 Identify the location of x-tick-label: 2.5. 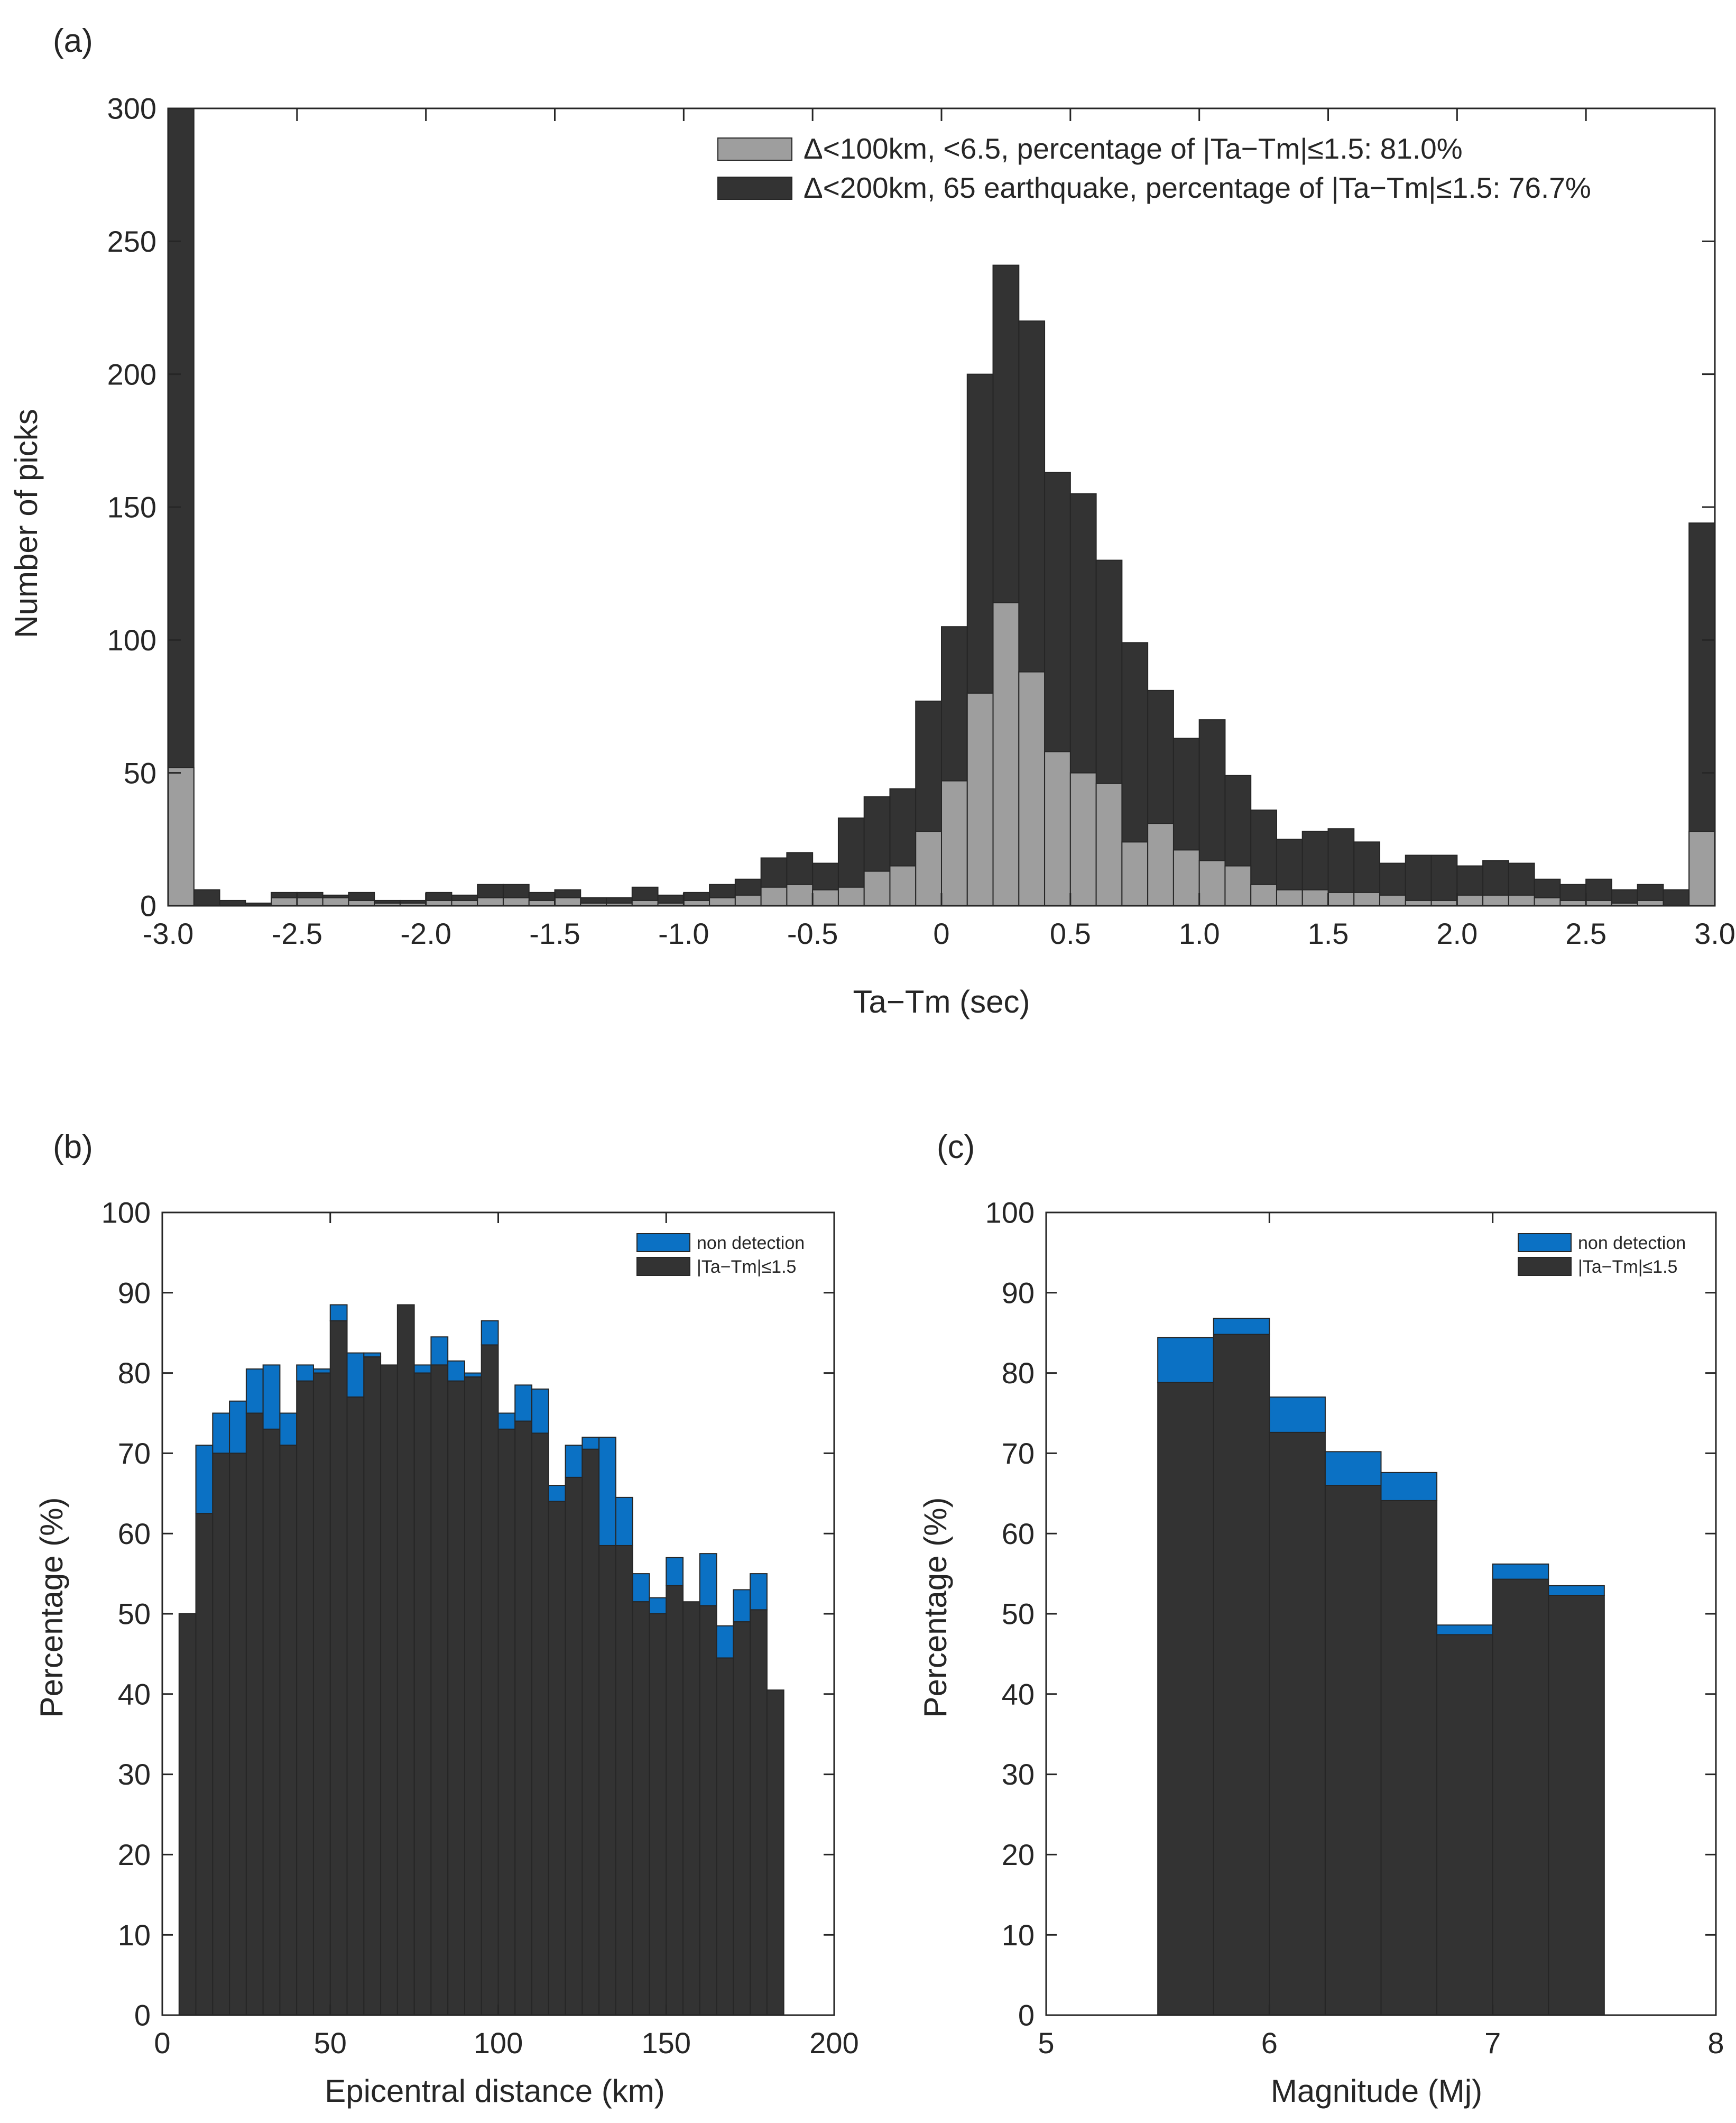
(1586, 934).